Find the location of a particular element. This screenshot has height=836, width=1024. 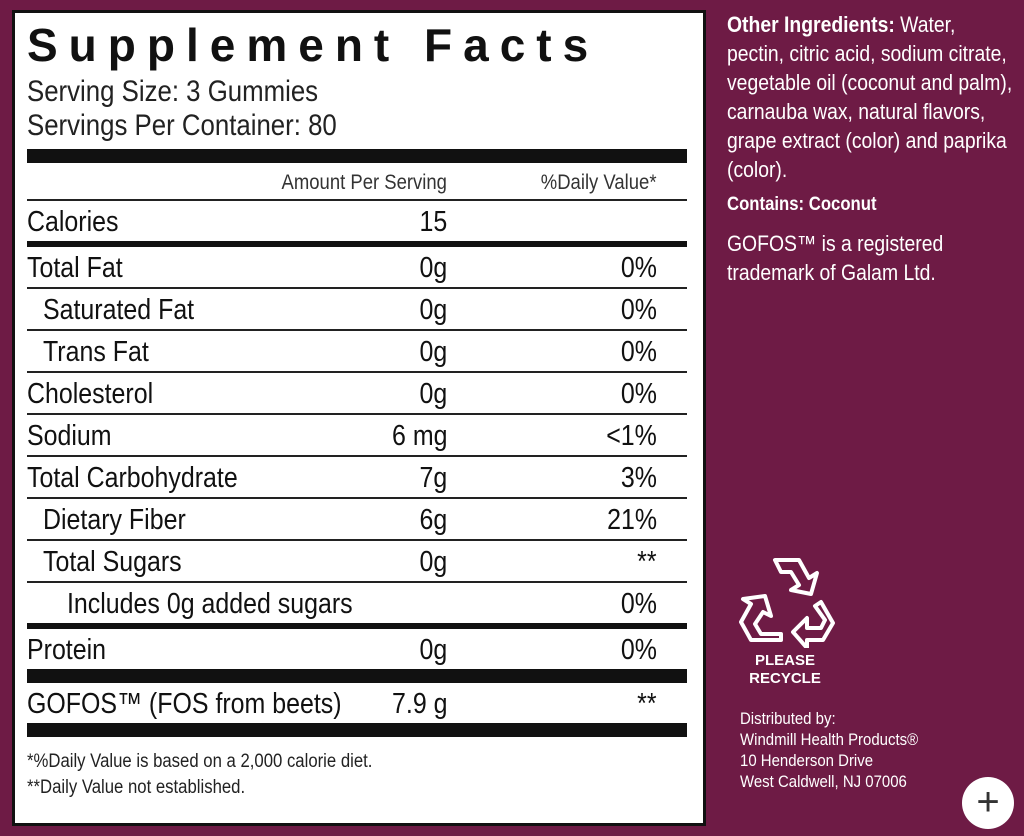

table-row: Saturated Fat 0g 0% is located at coordinates (350, 310).